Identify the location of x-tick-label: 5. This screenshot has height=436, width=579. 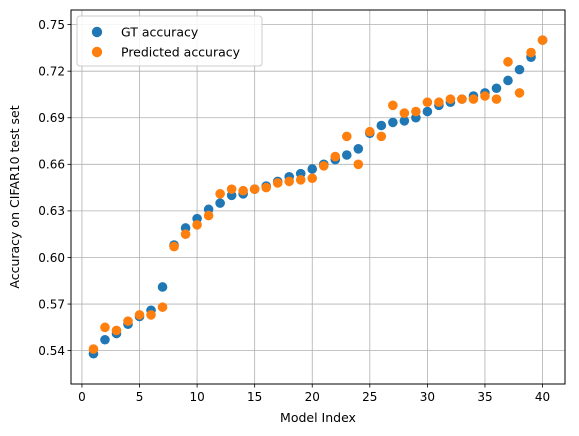
(140, 397).